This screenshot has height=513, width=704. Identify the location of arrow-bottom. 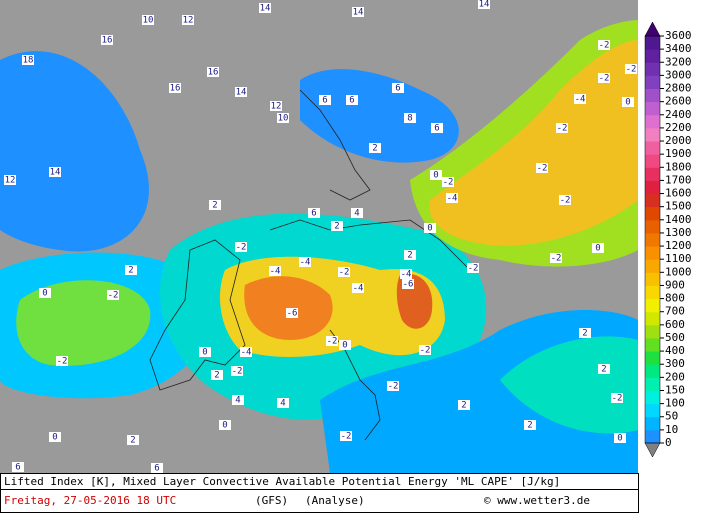
(652, 450).